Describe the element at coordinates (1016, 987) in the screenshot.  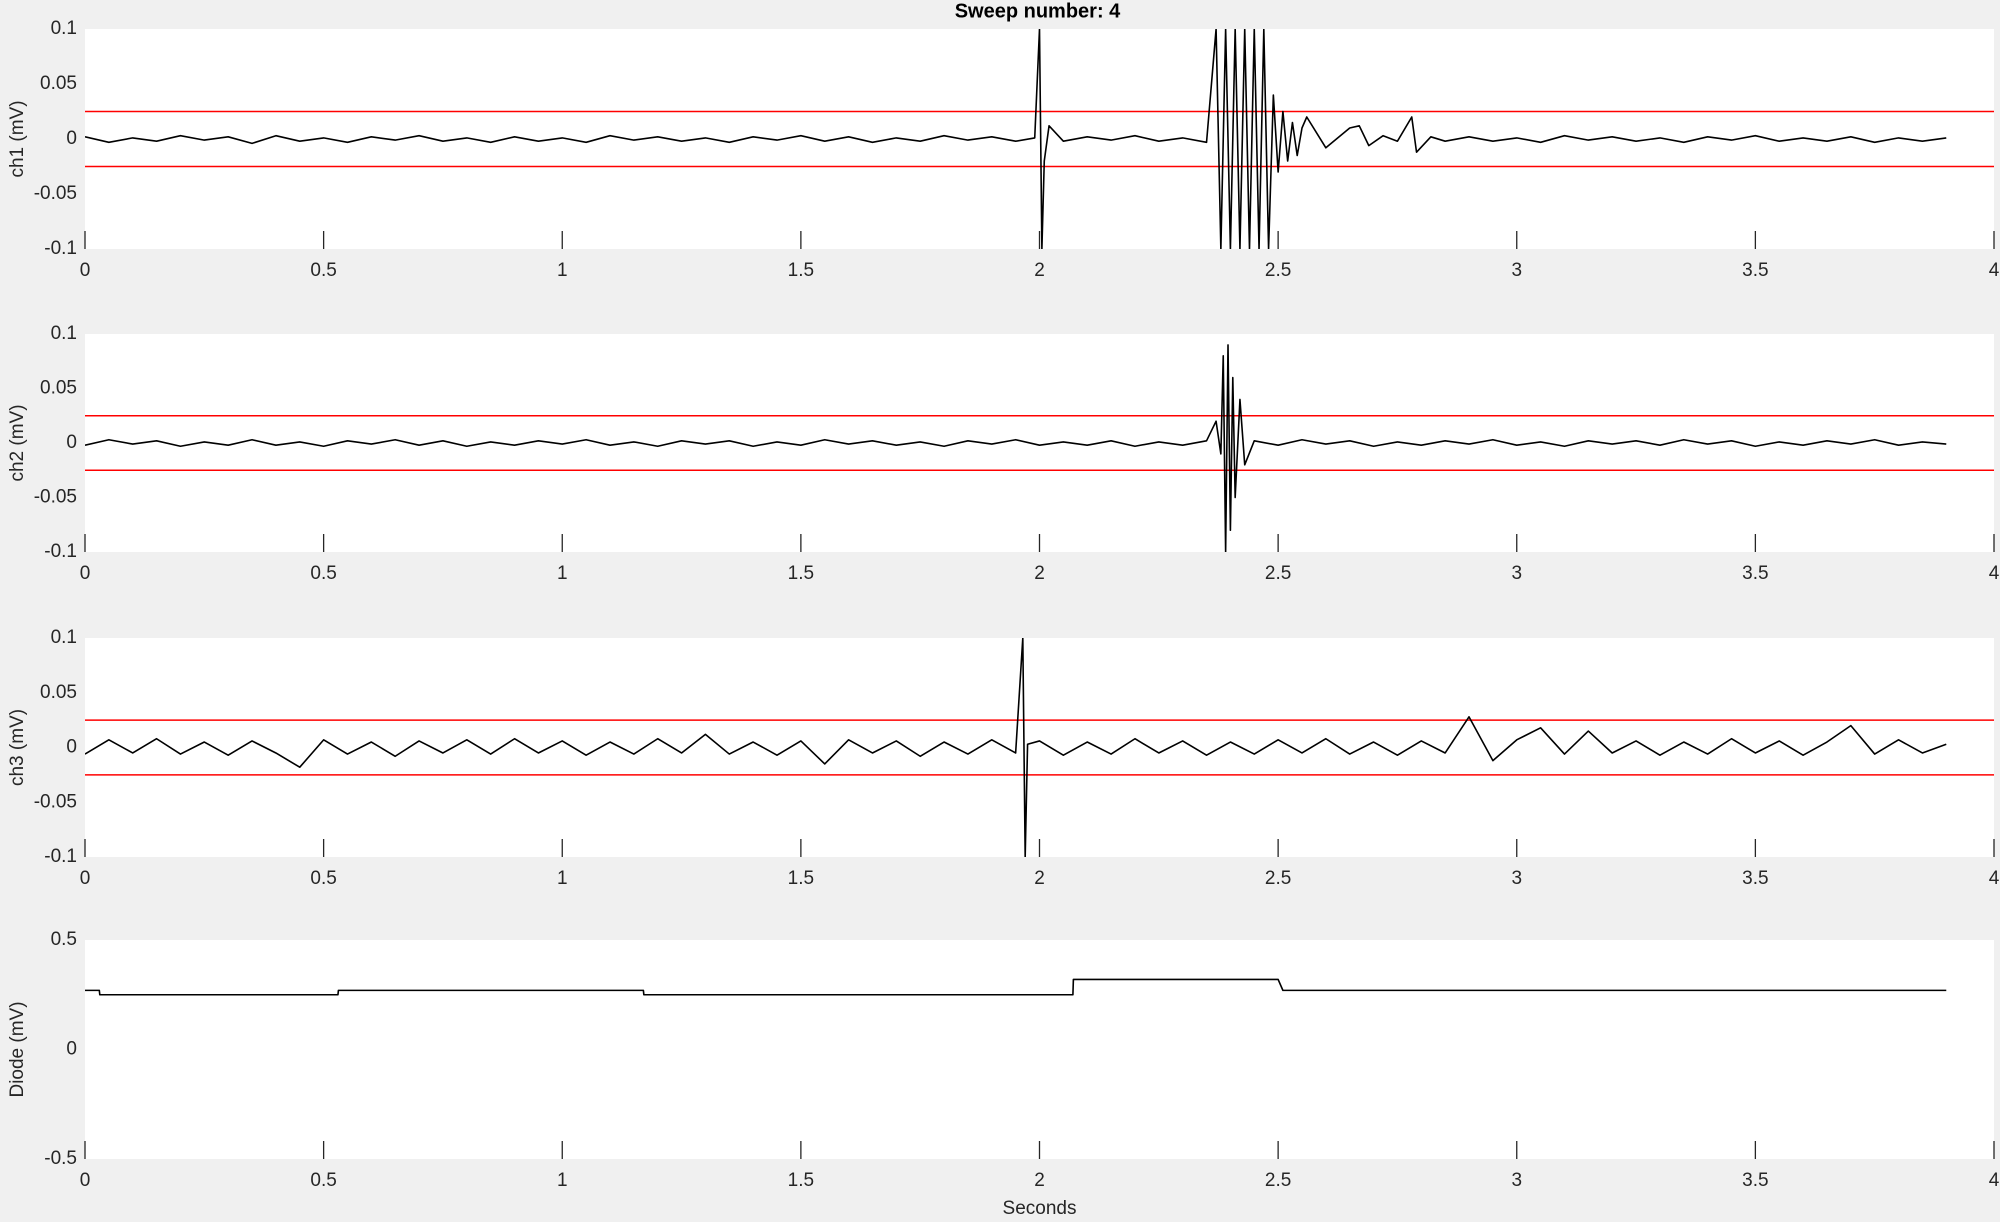
I see `trace` at that location.